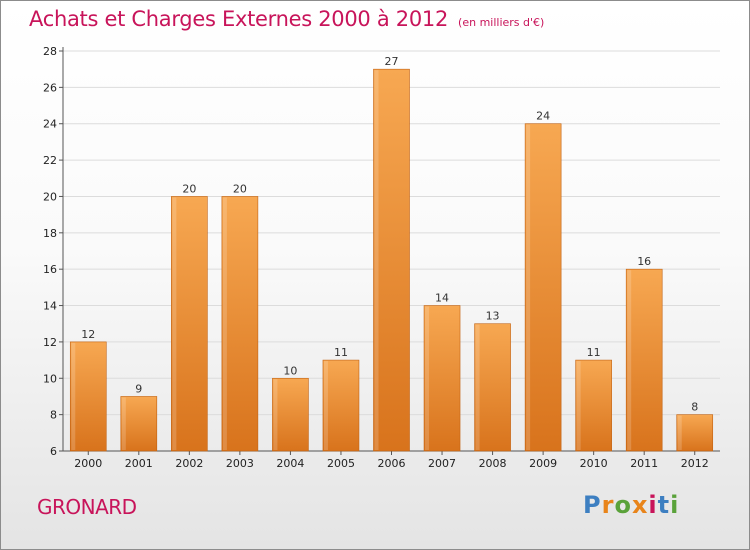 The image size is (750, 550). I want to click on x-tick-label-2002: 2002, so click(189, 463).